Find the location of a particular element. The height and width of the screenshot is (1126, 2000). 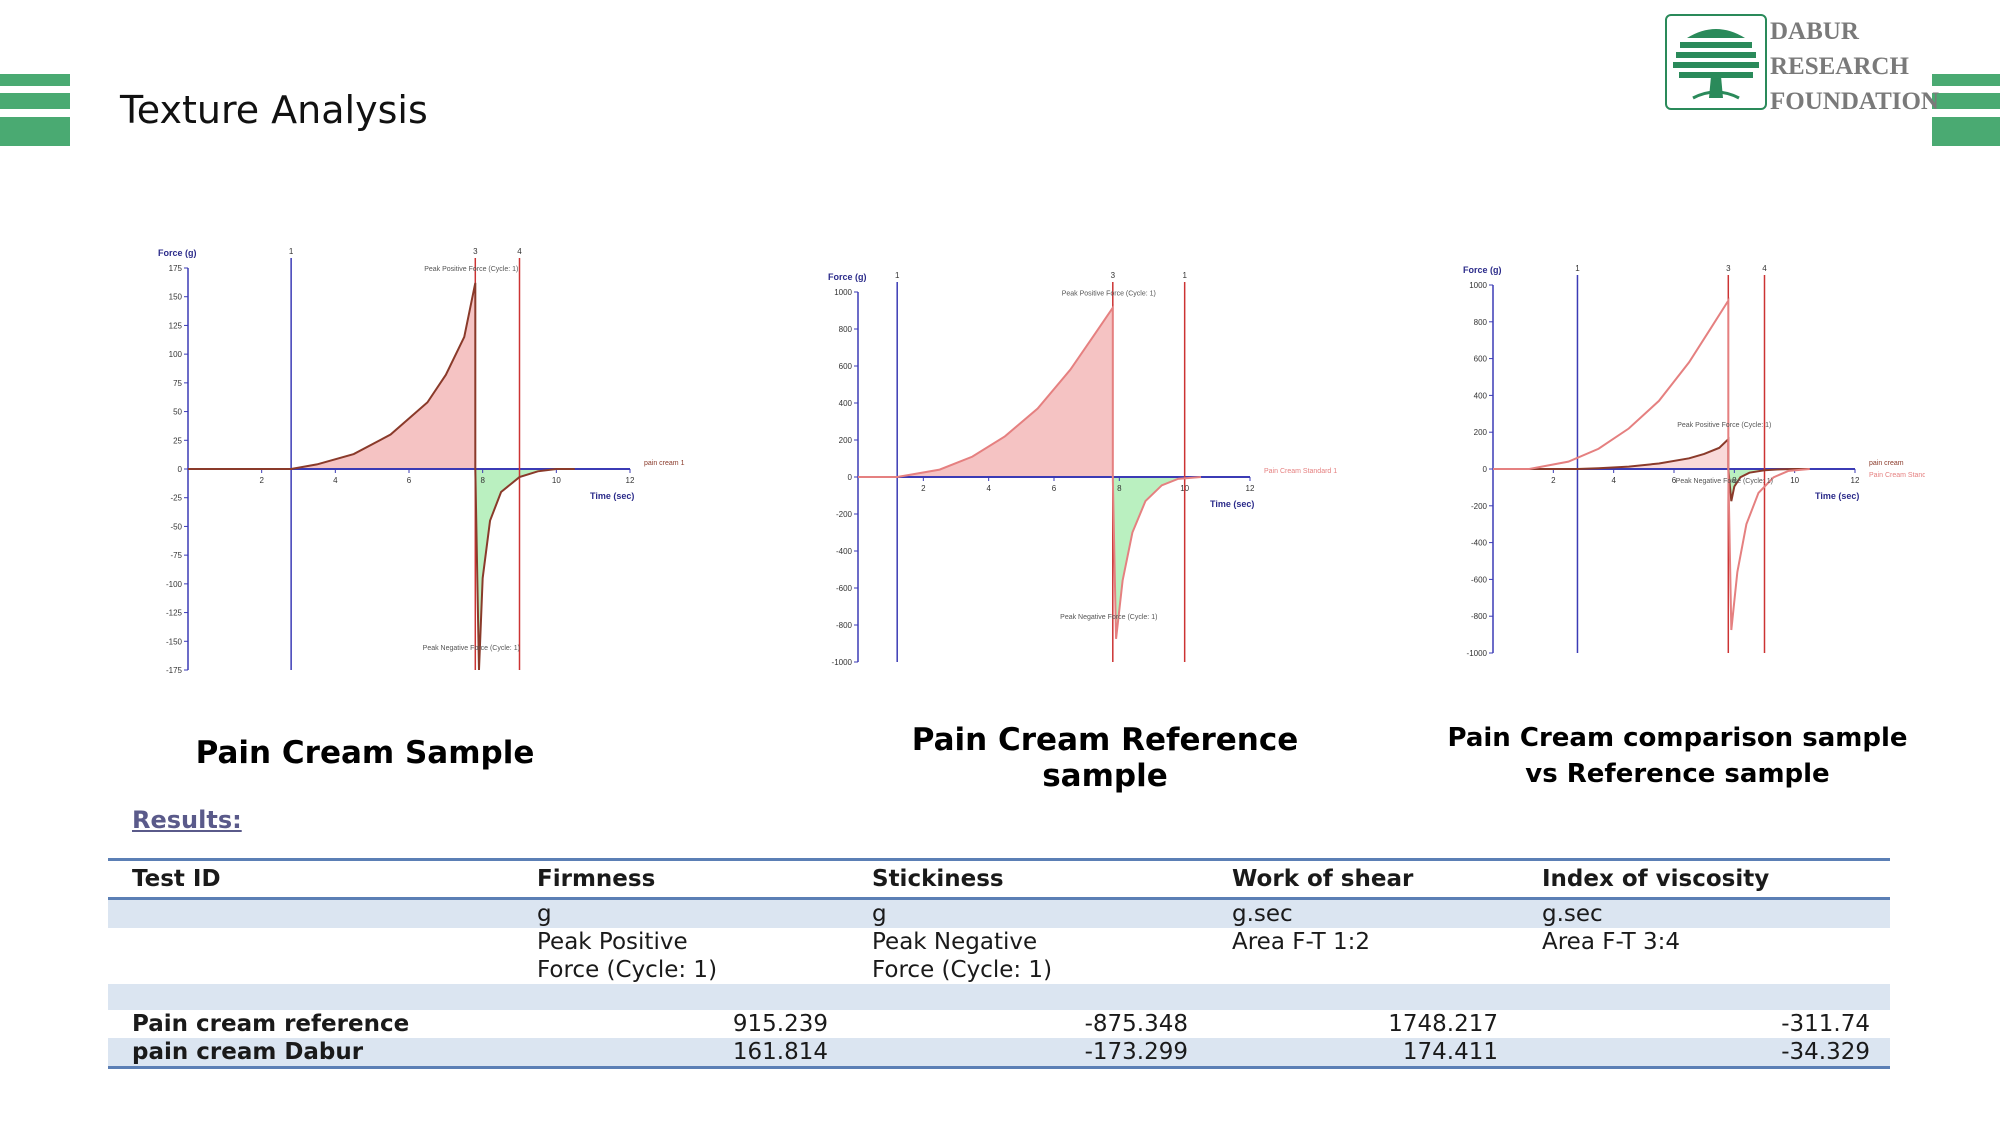

desc-cell: Area F-T 3:4 is located at coordinates (1611, 942).